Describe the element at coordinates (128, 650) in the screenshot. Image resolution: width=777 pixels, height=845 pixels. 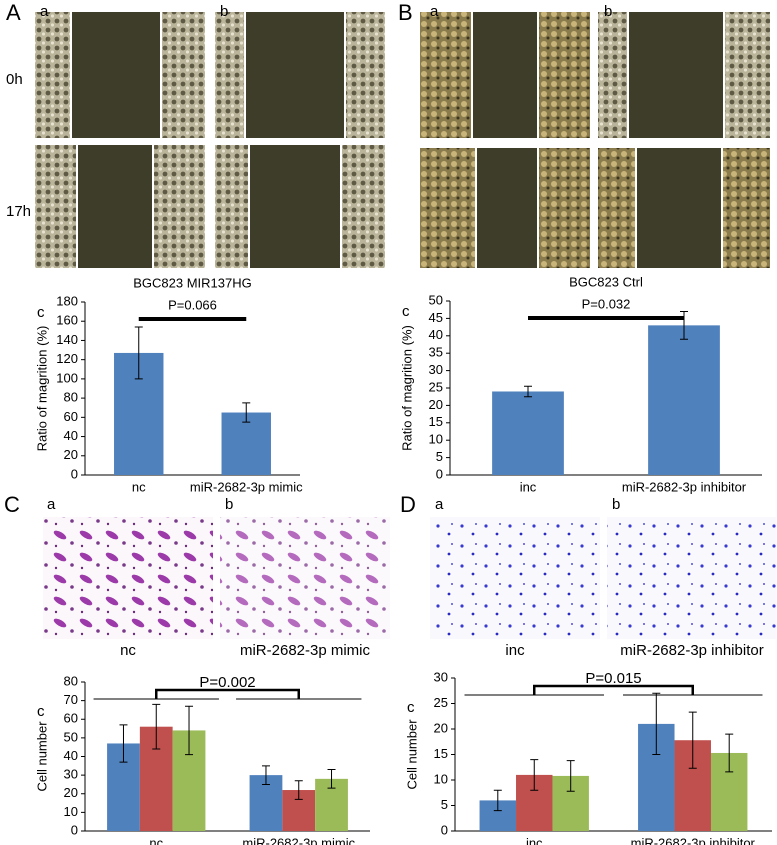
I see `label: nc` at that location.